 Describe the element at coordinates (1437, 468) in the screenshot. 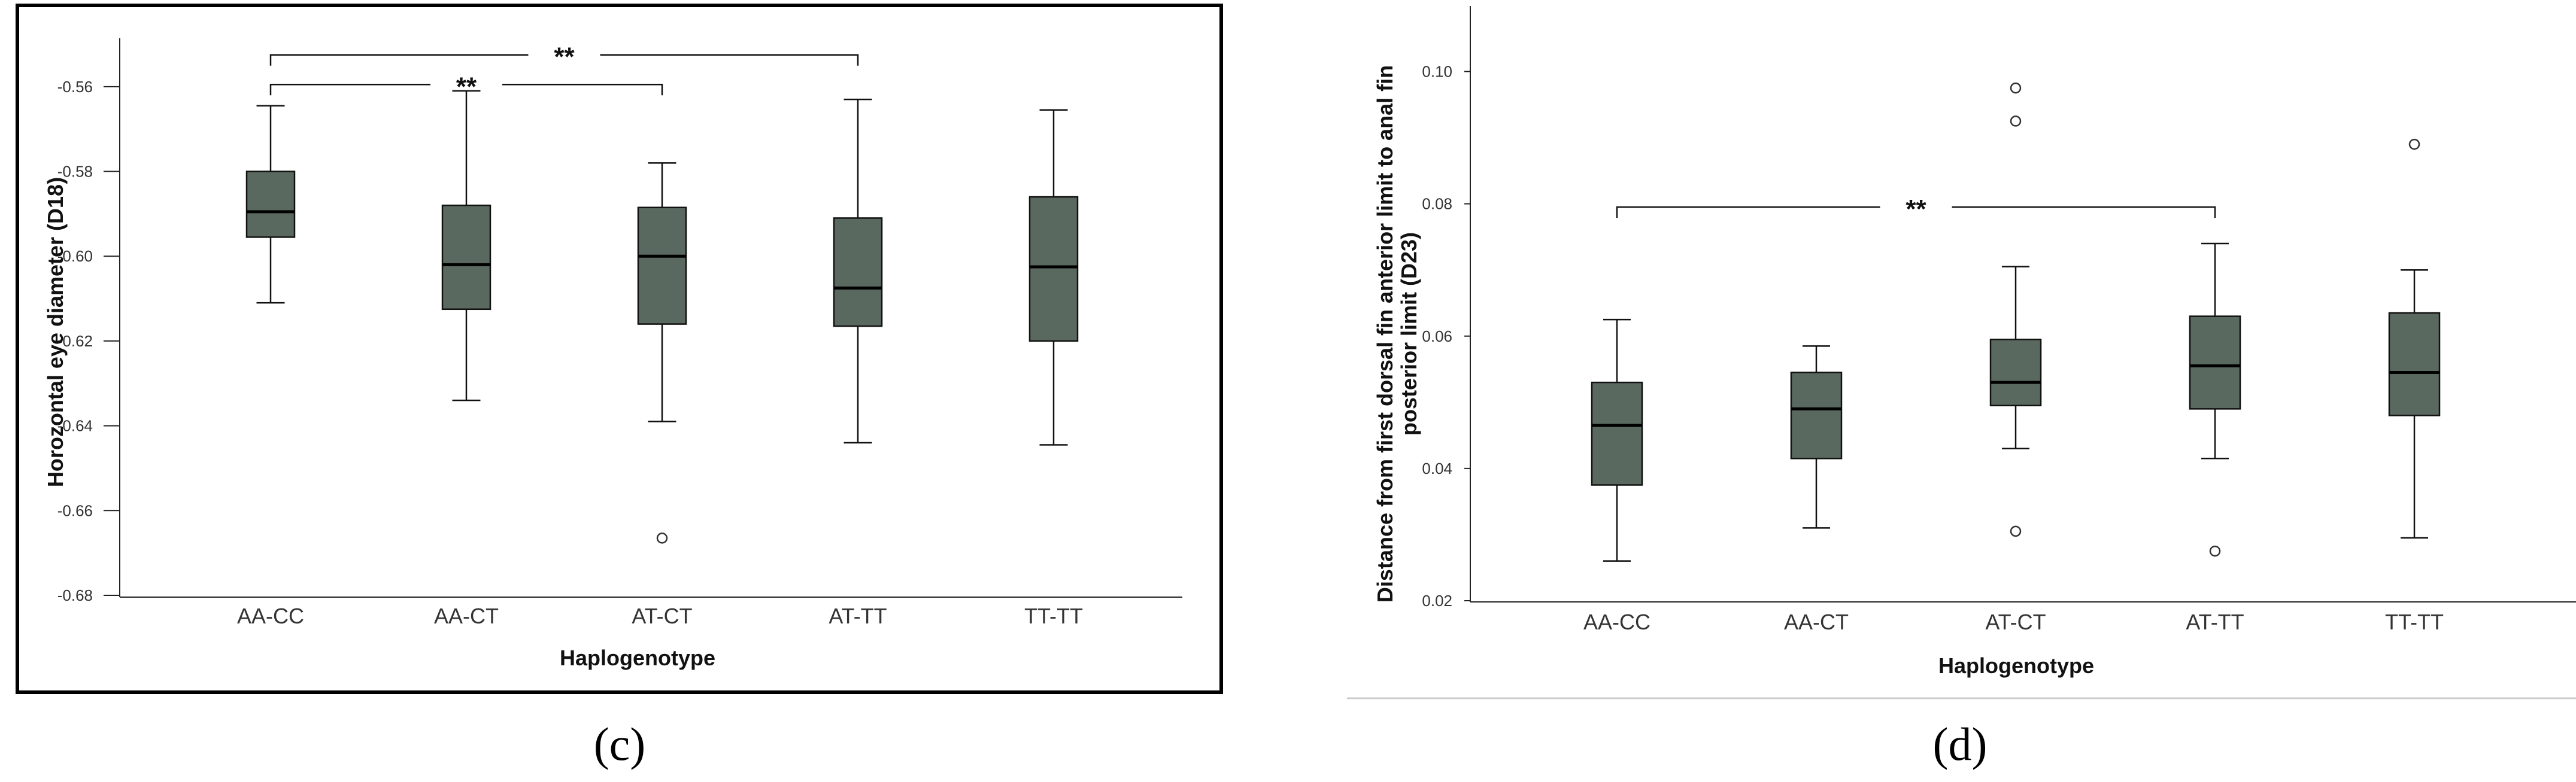

I see `y-tick-label: 0.04` at that location.